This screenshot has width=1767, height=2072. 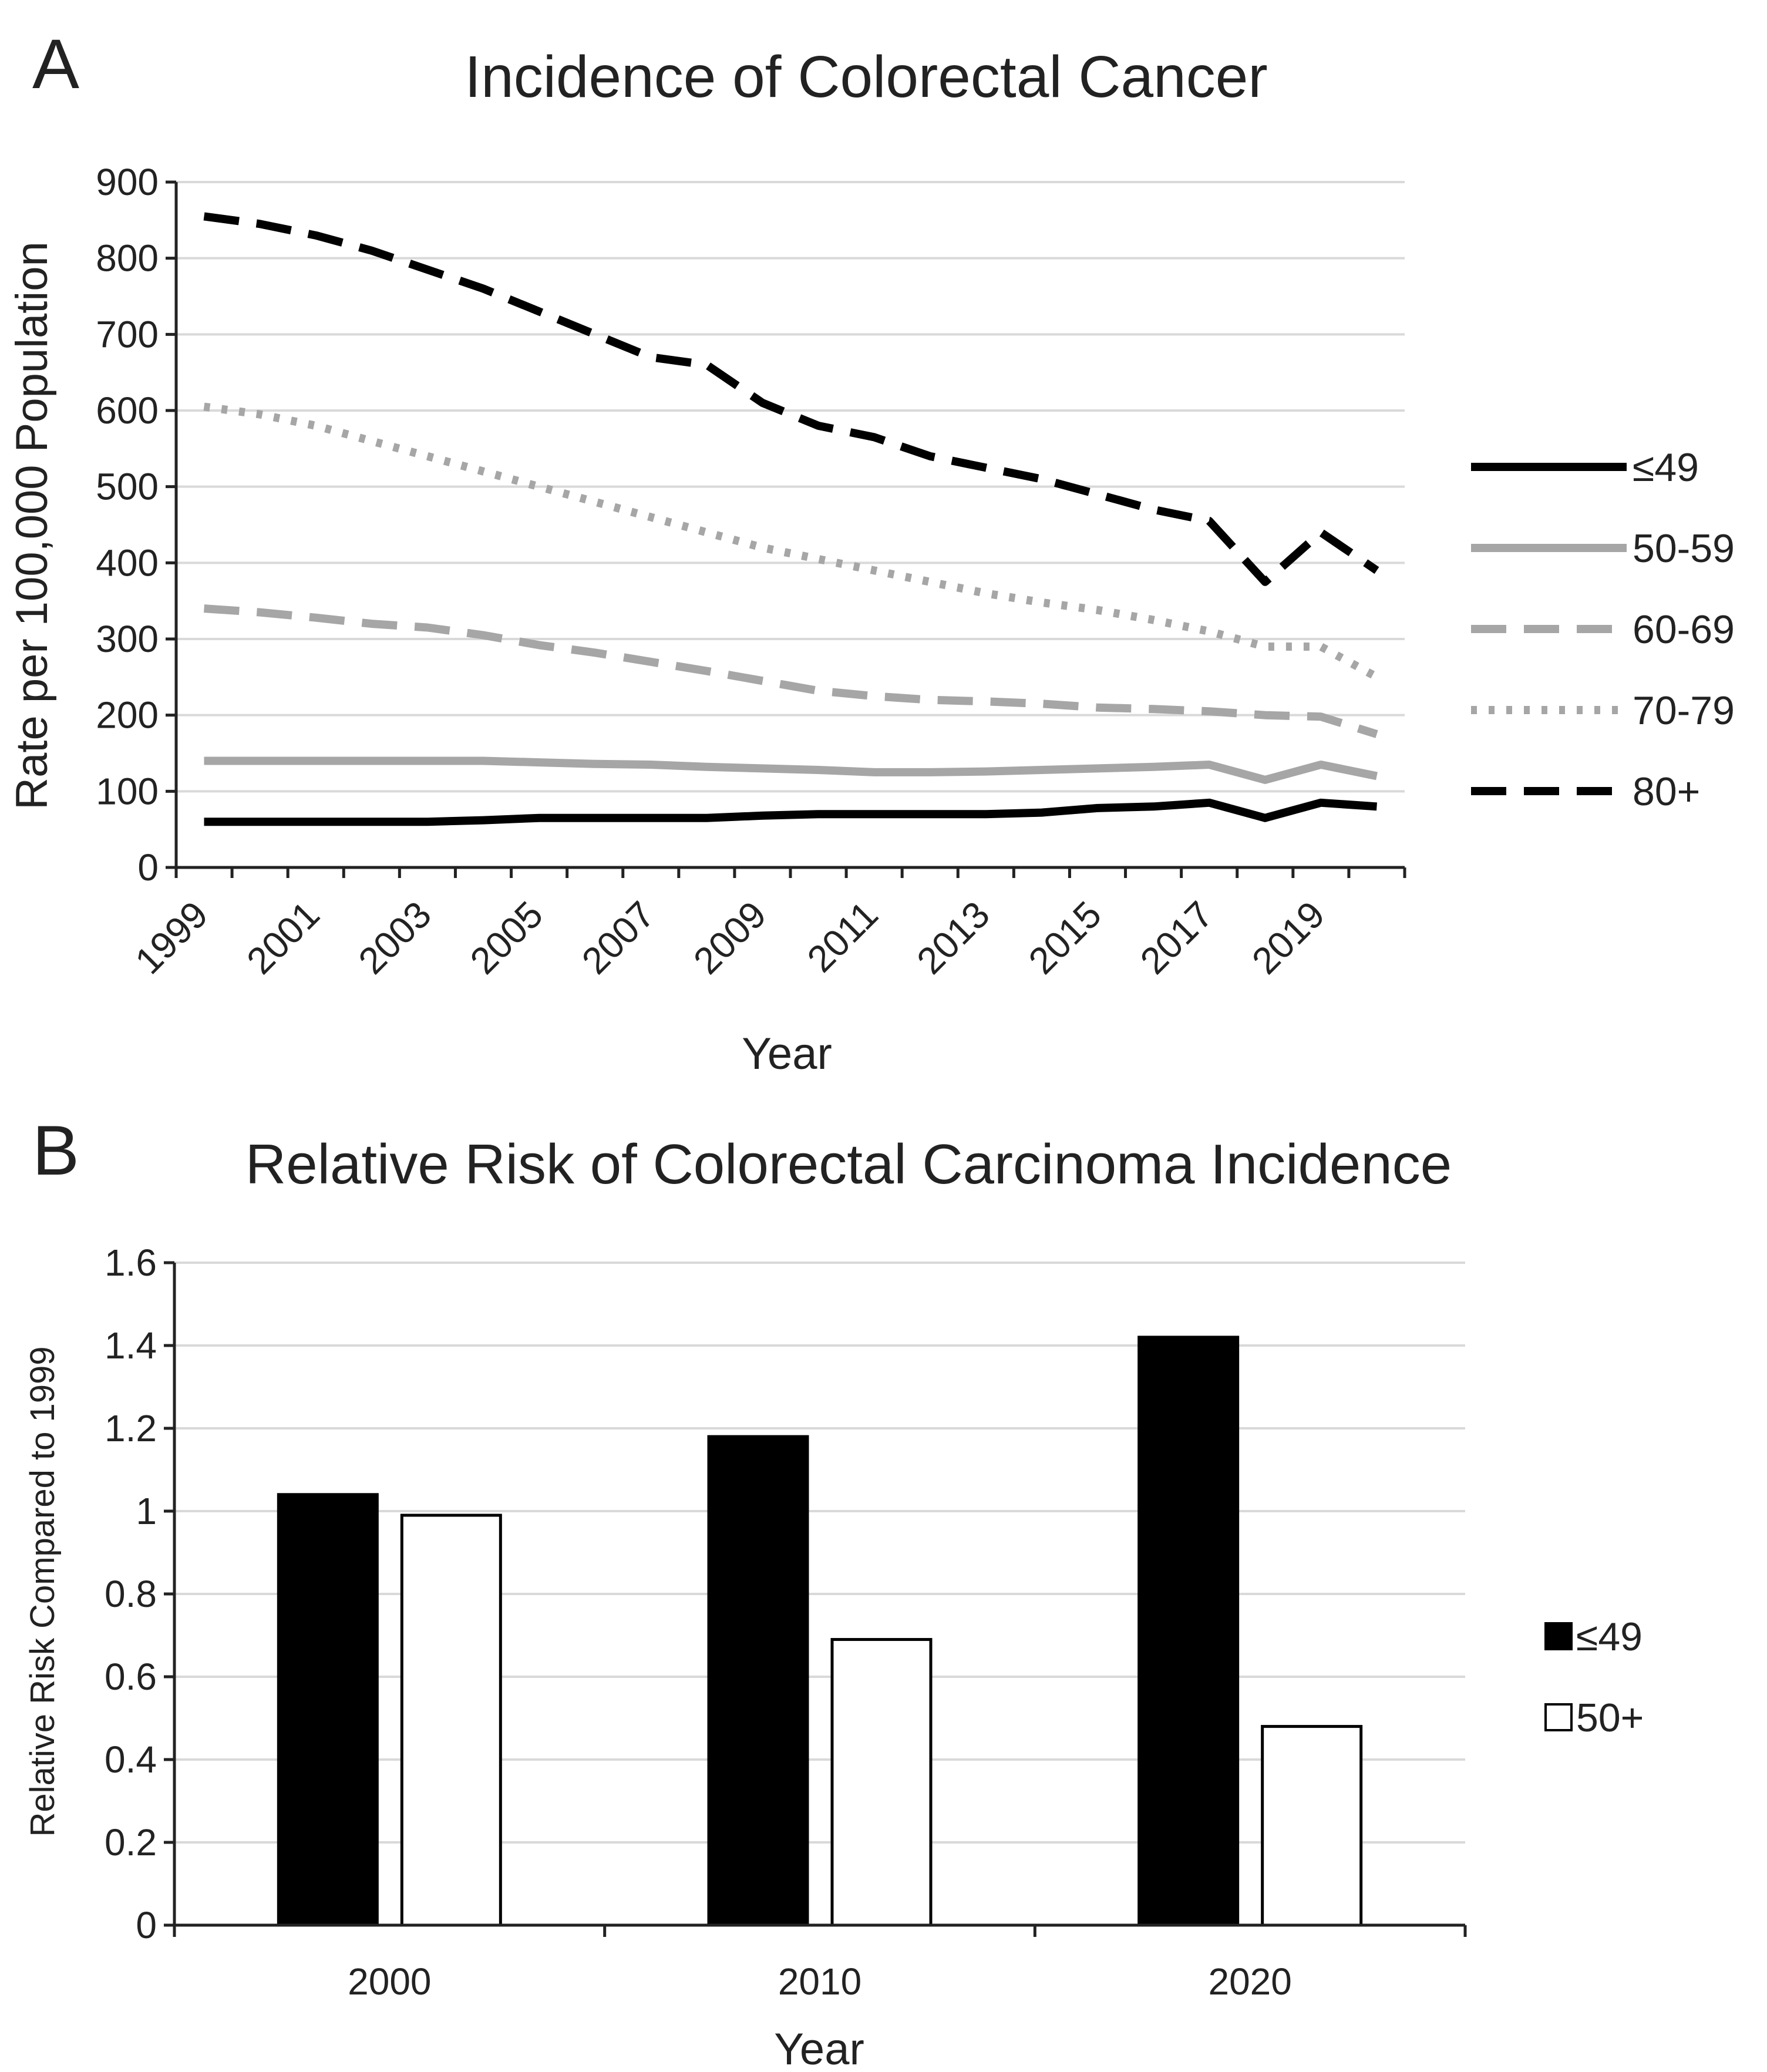 I want to click on chart-a-legend-label: ≤49, so click(x=1666, y=467).